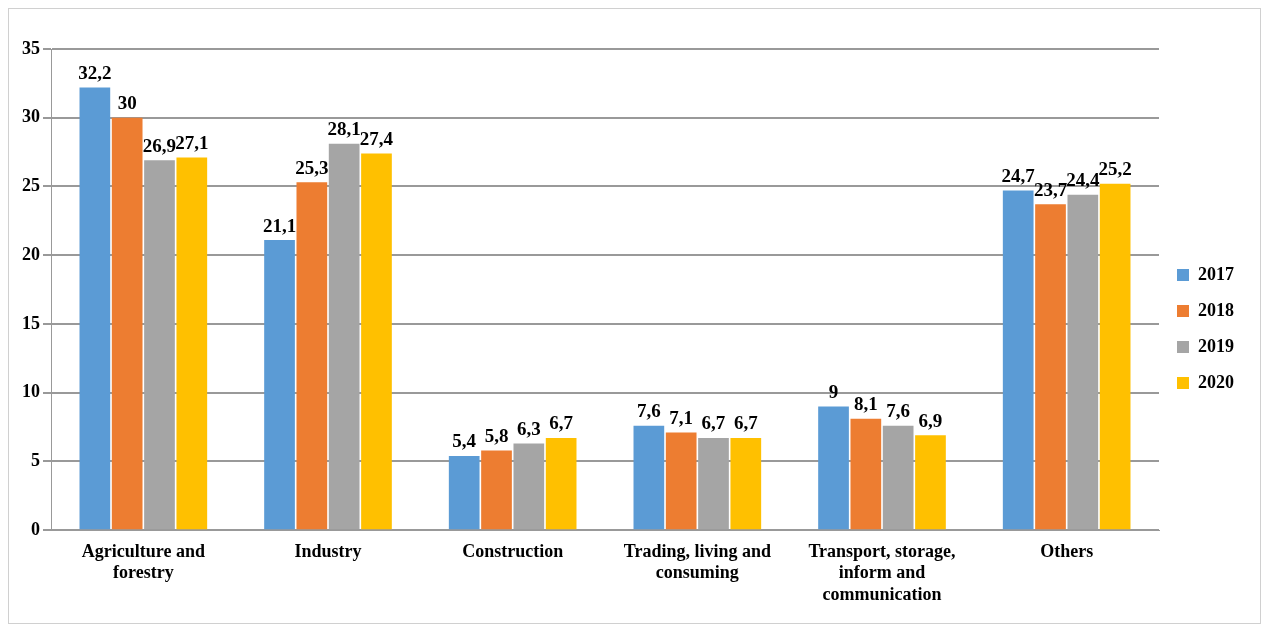 This screenshot has height=632, width=1269. Describe the element at coordinates (1050, 189) in the screenshot. I see `data-label: 23,7` at that location.